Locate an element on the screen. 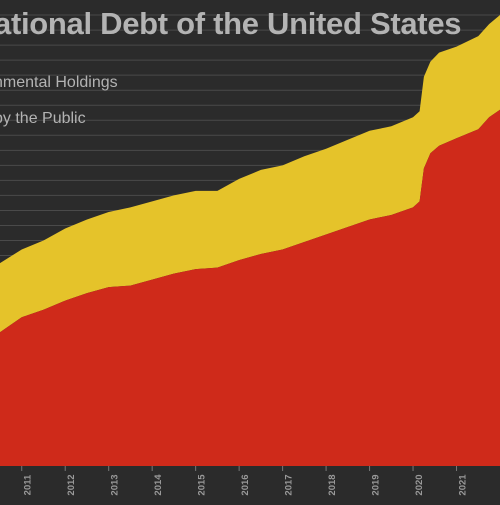 This screenshot has height=505, width=500. x-tick-label: 2015 is located at coordinates (202, 485).